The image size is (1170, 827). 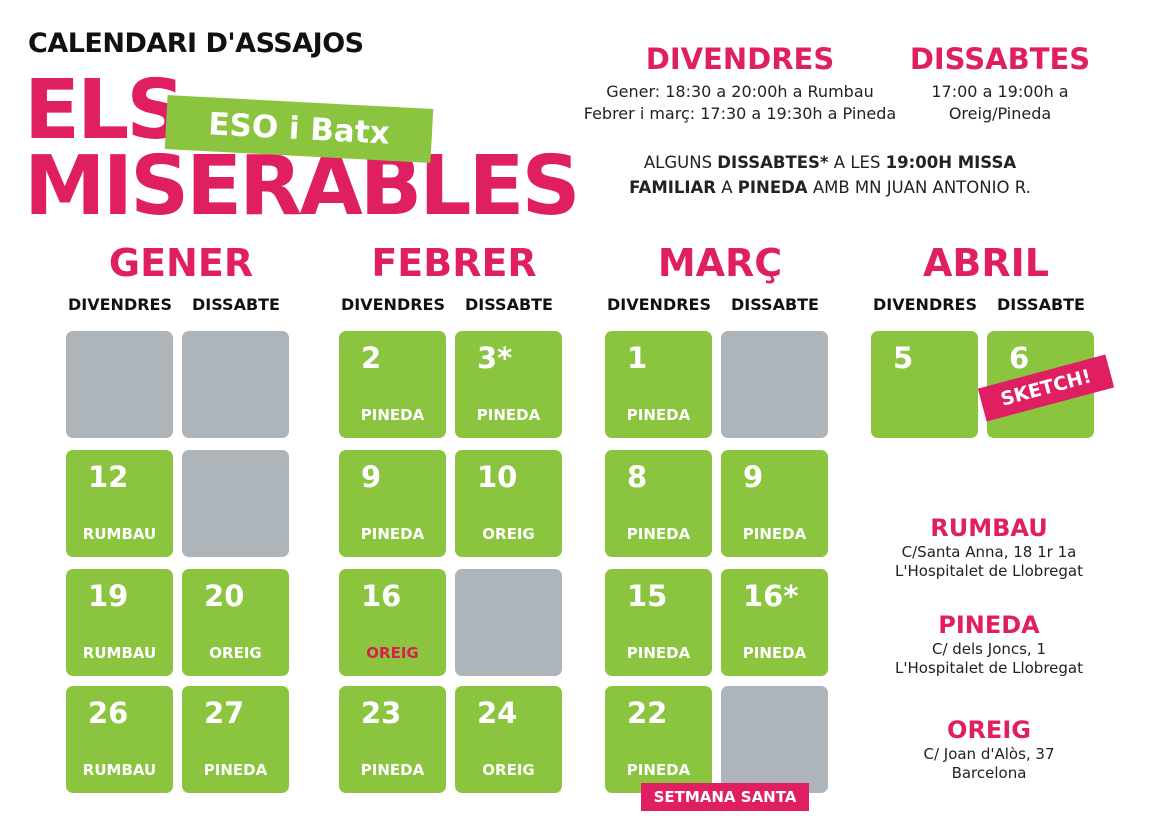 I want to click on location-name-pineda: PINEDA, so click(x=989, y=625).